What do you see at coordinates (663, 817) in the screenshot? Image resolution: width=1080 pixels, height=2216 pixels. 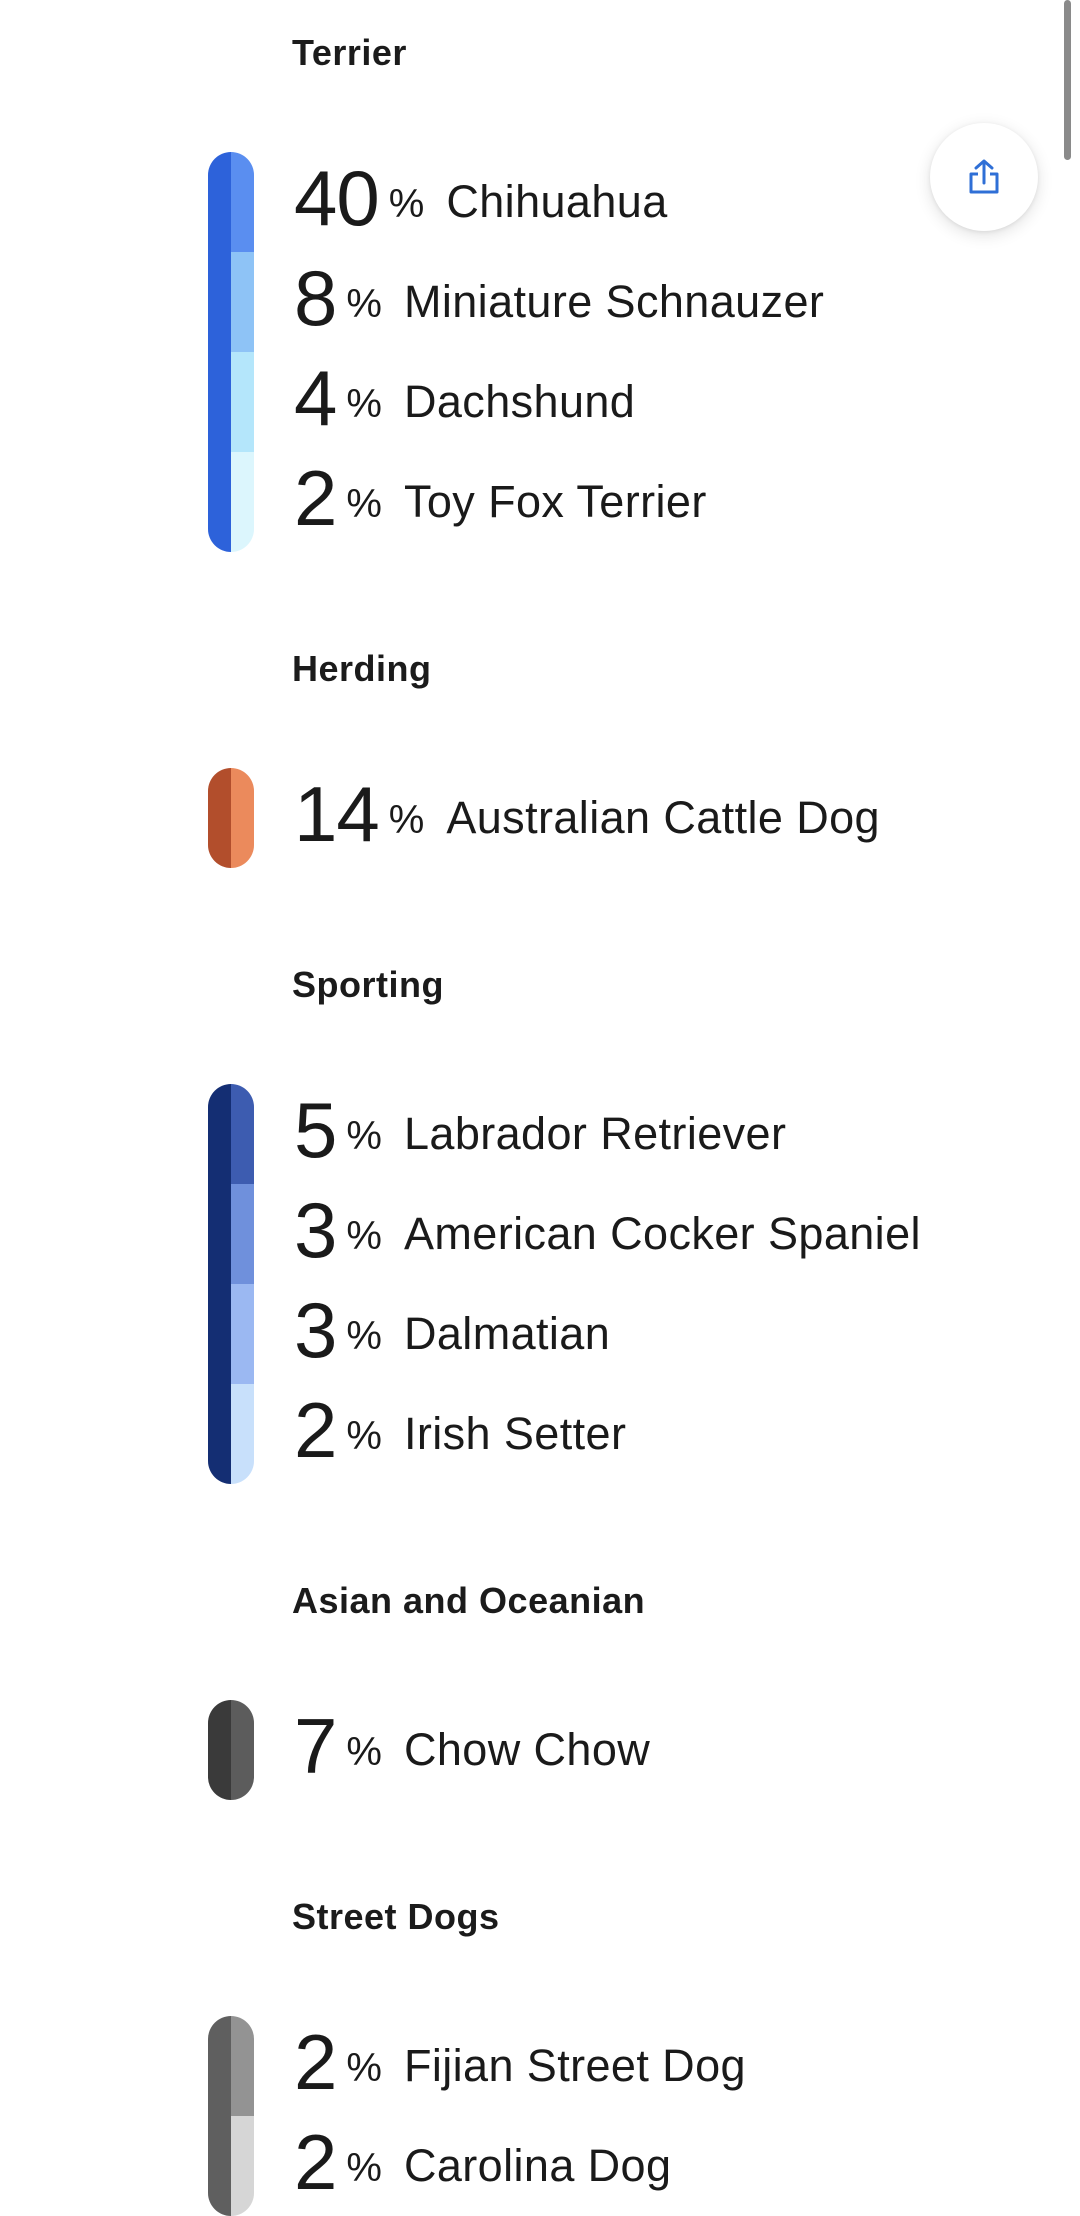 I see `breed-name: Australian Cattle Dog` at bounding box center [663, 817].